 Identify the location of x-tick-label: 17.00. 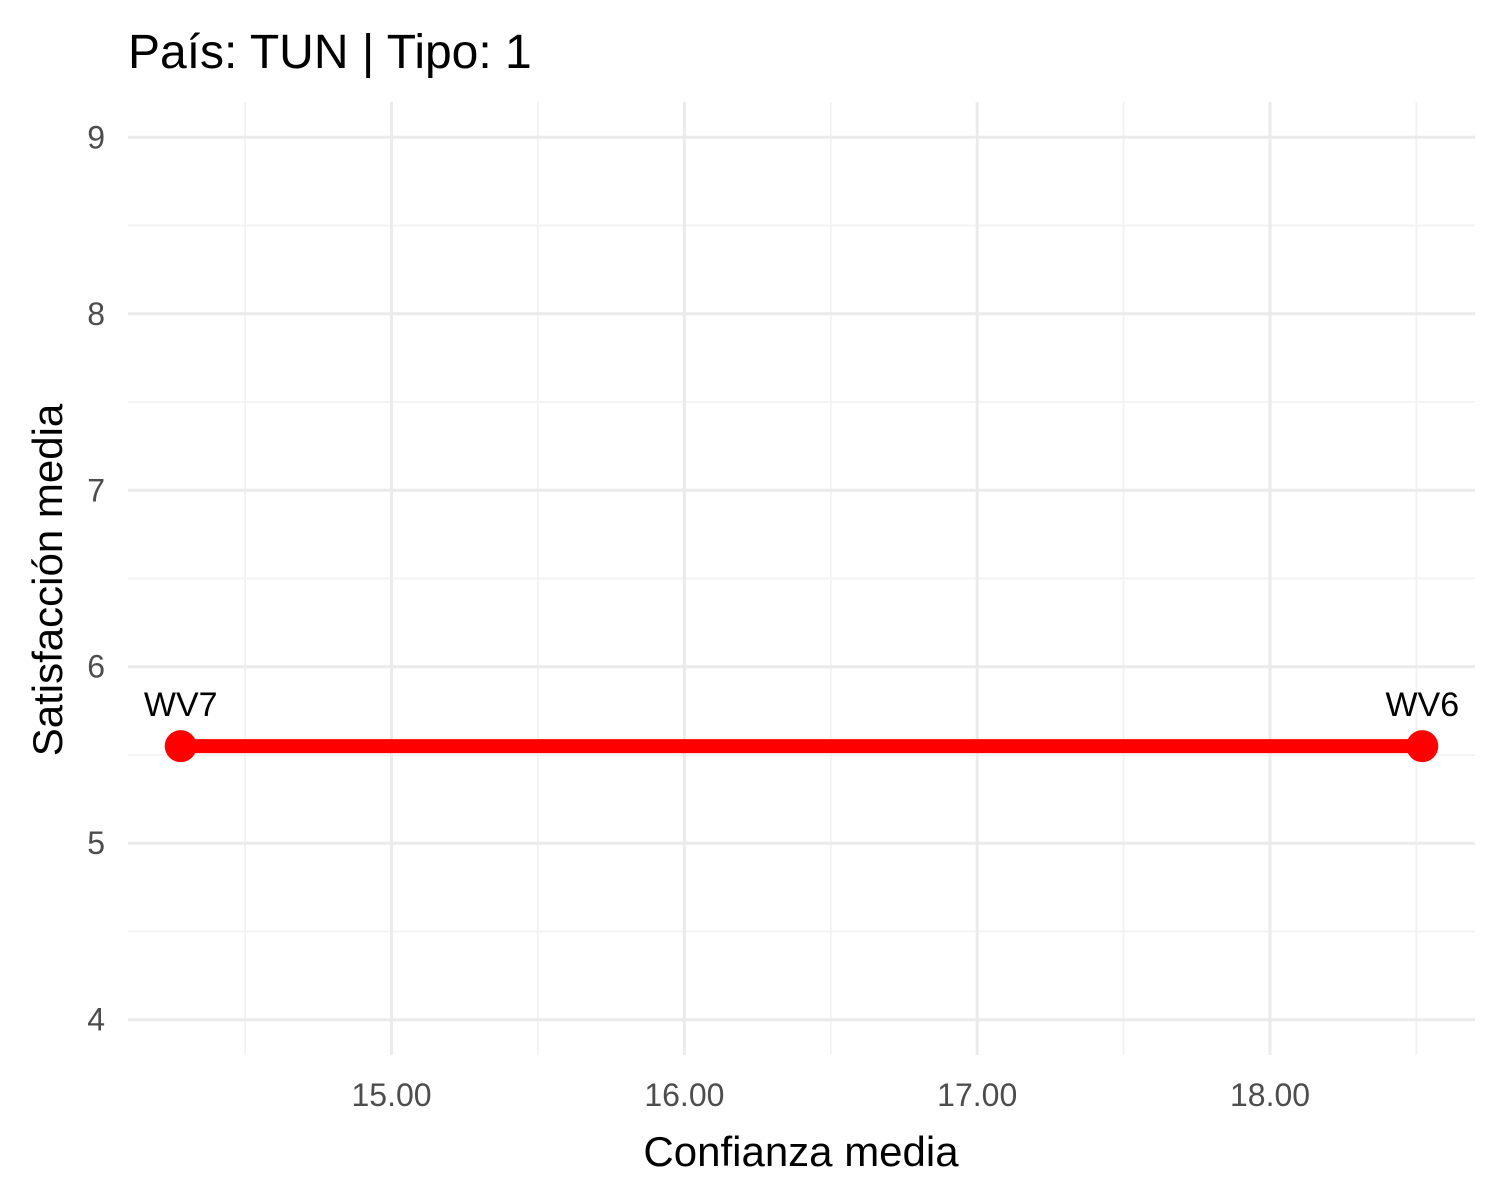
(977, 1095).